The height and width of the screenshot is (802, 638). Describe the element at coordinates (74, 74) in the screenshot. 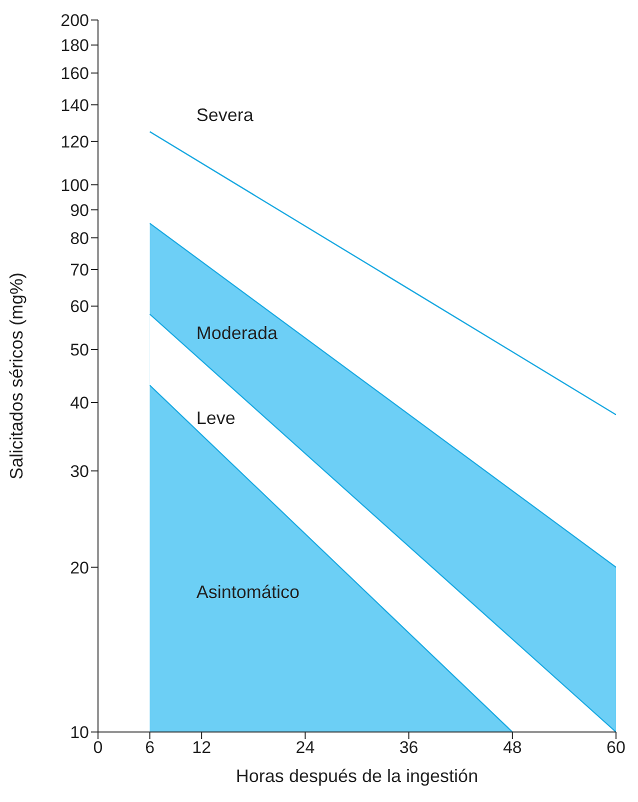

I see `y-tick-label: 160` at that location.